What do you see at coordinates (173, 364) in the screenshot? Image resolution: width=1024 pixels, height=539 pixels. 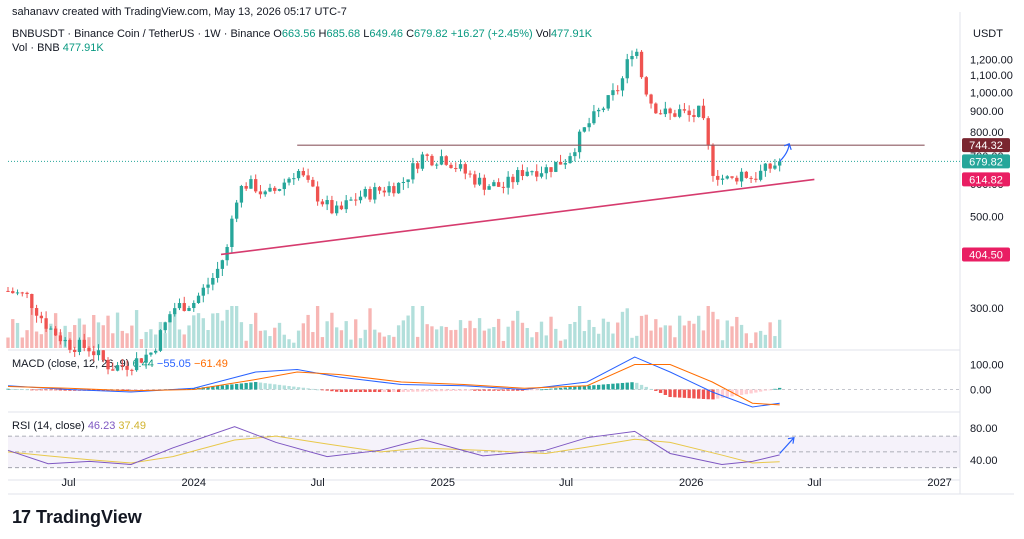 I see `macd-line-value: −55.05` at bounding box center [173, 364].